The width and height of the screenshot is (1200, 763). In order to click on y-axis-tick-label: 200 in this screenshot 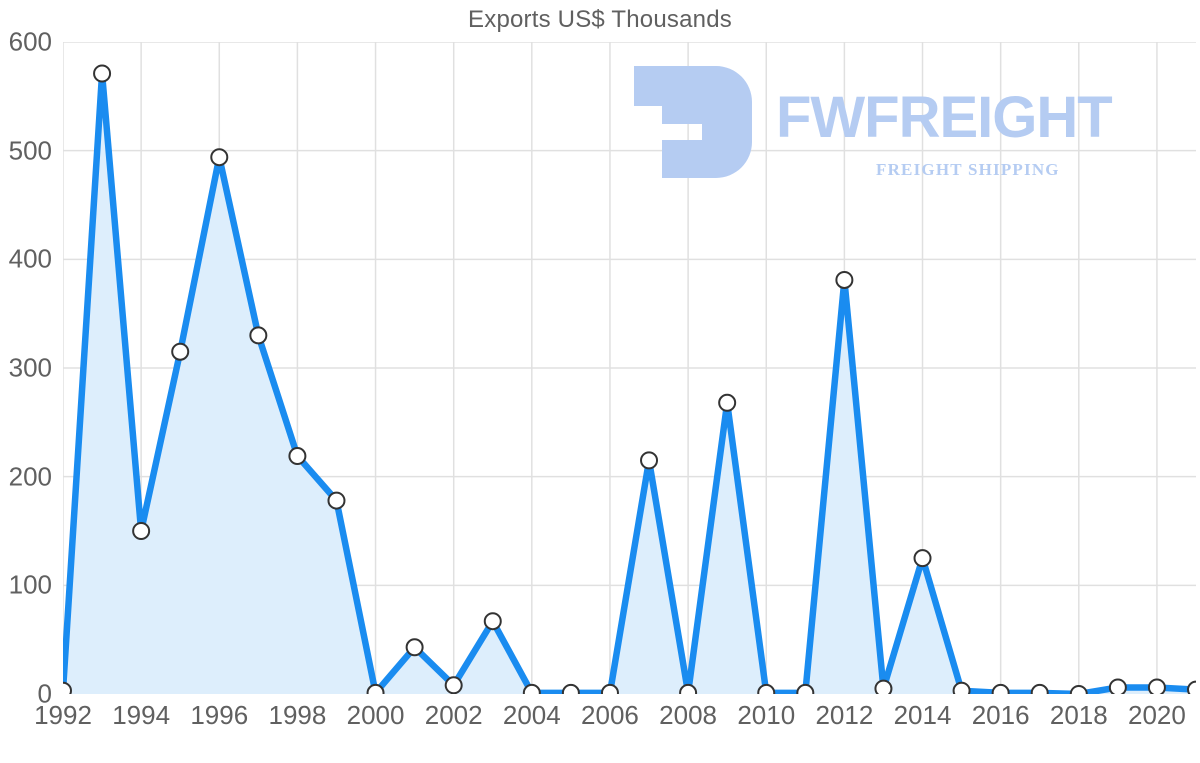, I will do `click(30, 476)`.